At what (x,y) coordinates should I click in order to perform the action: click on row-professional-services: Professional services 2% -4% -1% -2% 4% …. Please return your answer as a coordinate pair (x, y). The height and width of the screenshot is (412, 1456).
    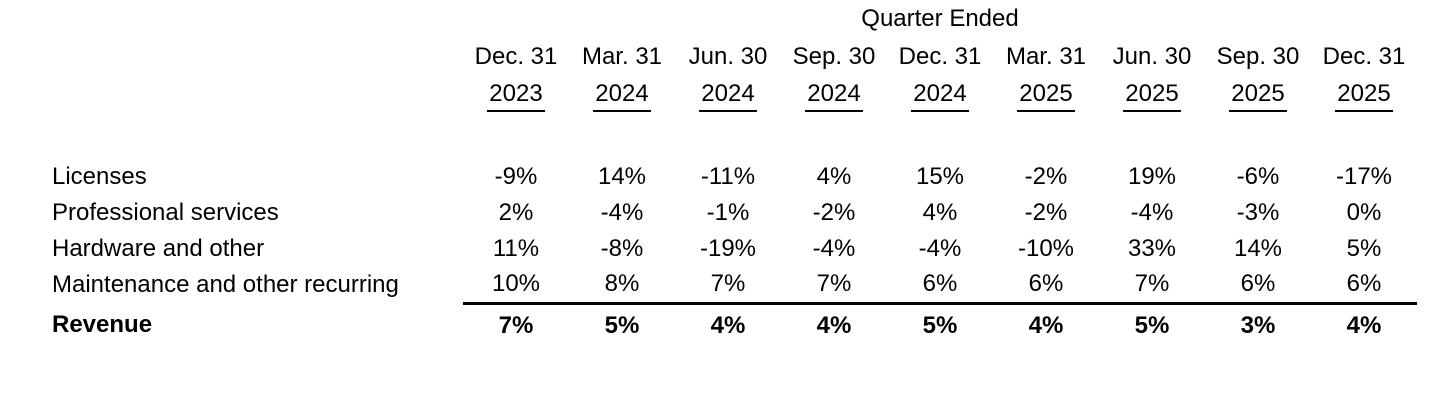
    Looking at the image, I should click on (708, 213).